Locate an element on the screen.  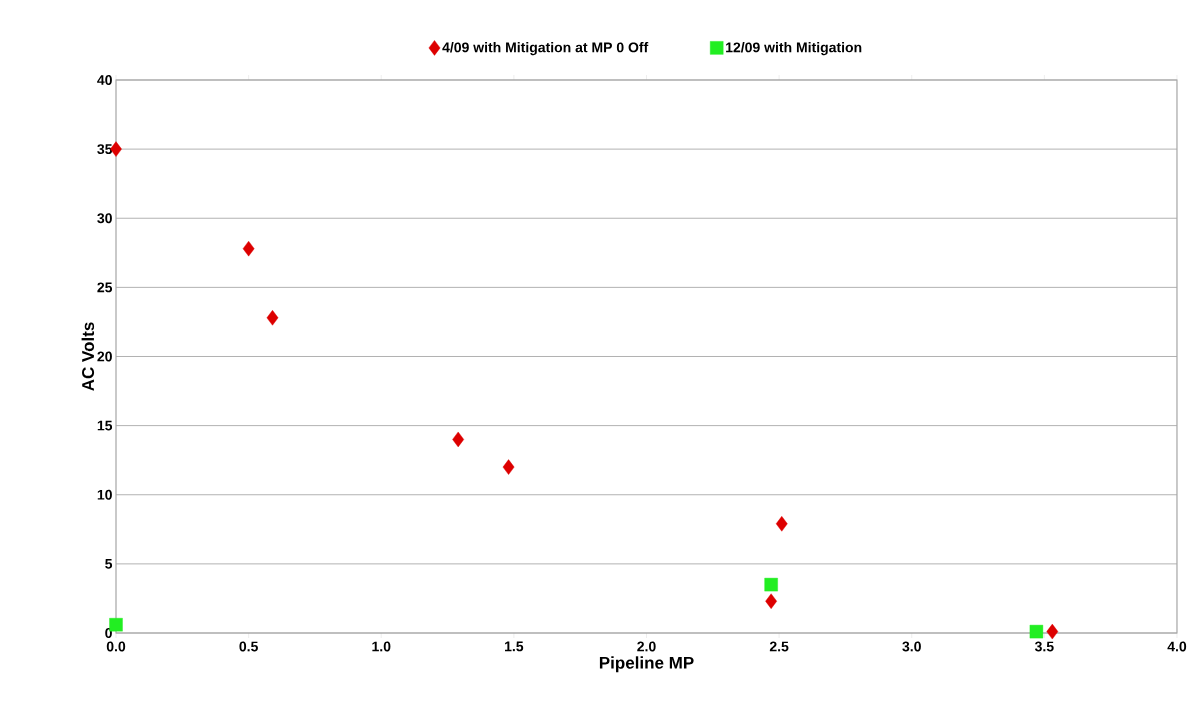
y-tick-label: 40 is located at coordinates (104, 80).